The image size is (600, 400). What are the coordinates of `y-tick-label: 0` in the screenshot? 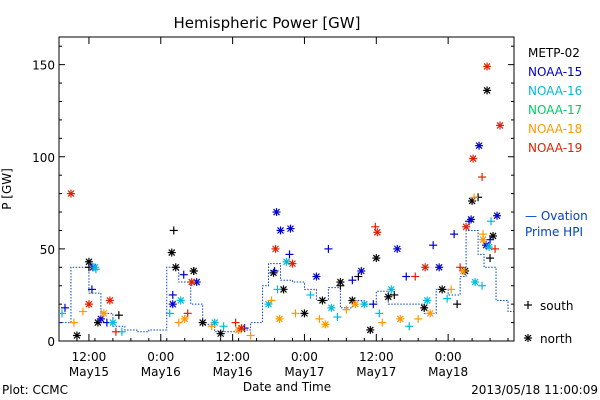 It's located at (51, 342).